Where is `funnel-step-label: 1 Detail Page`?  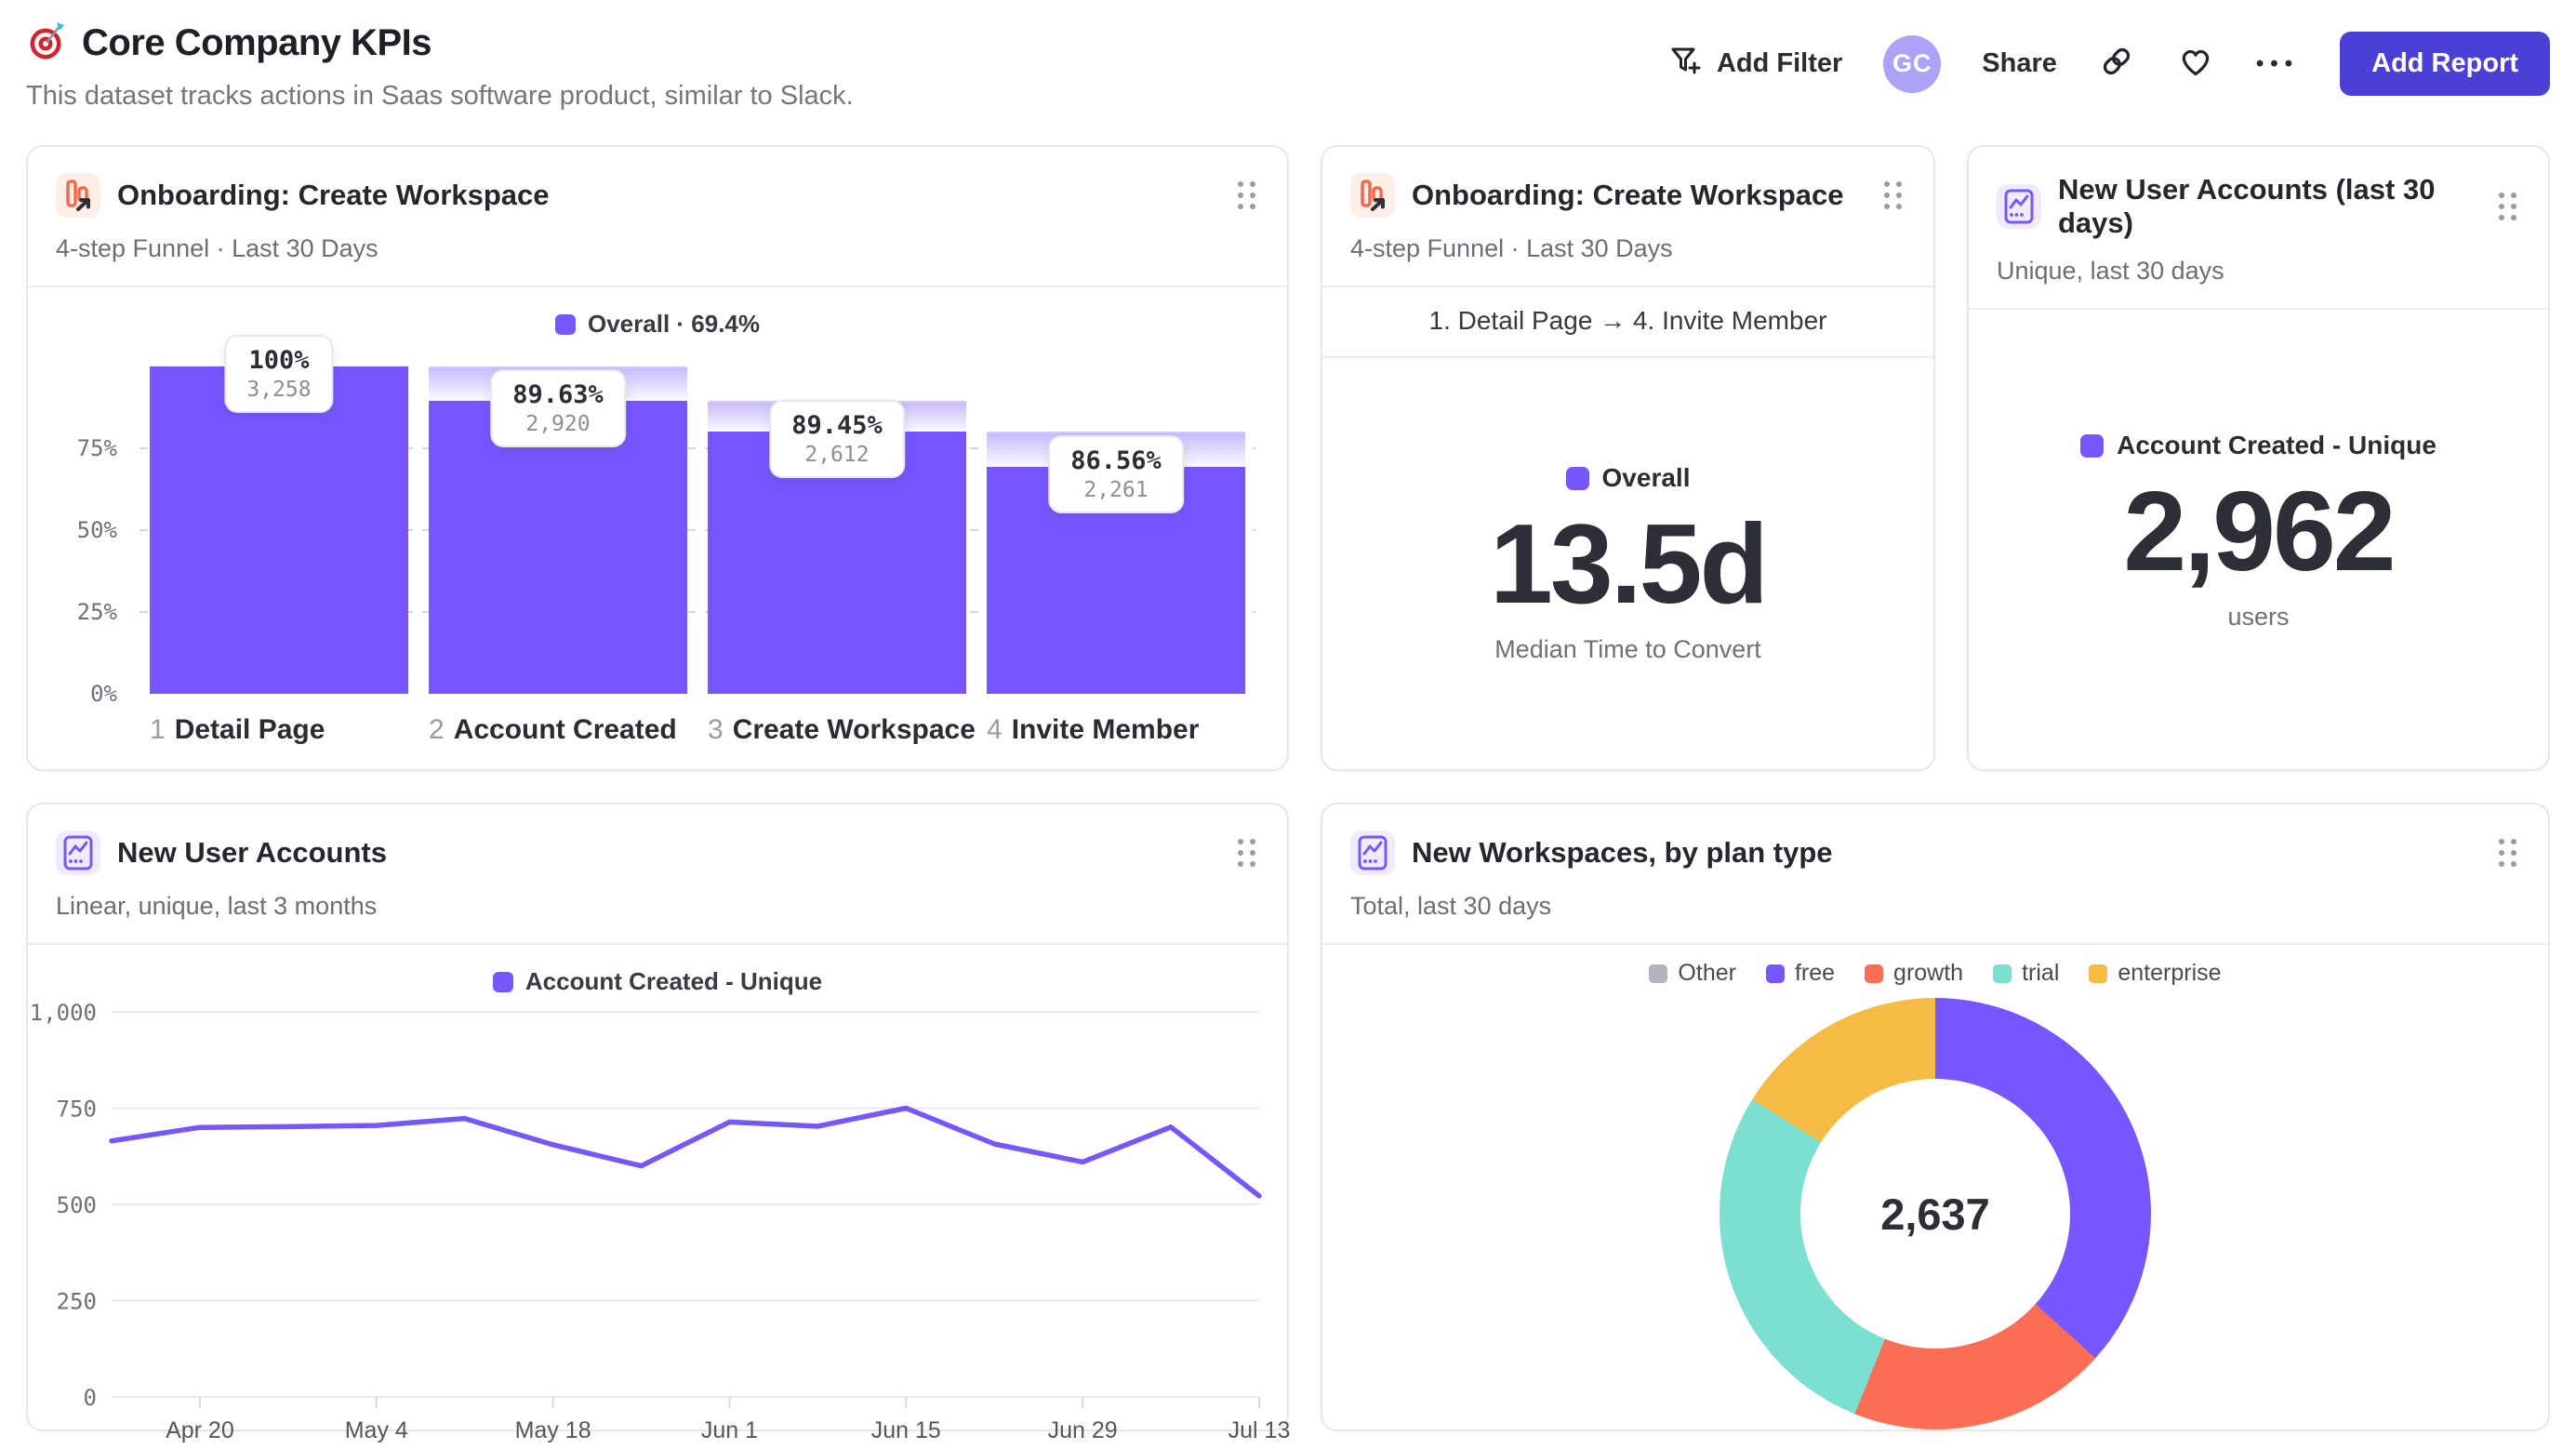 funnel-step-label: 1 Detail Page is located at coordinates (237, 729).